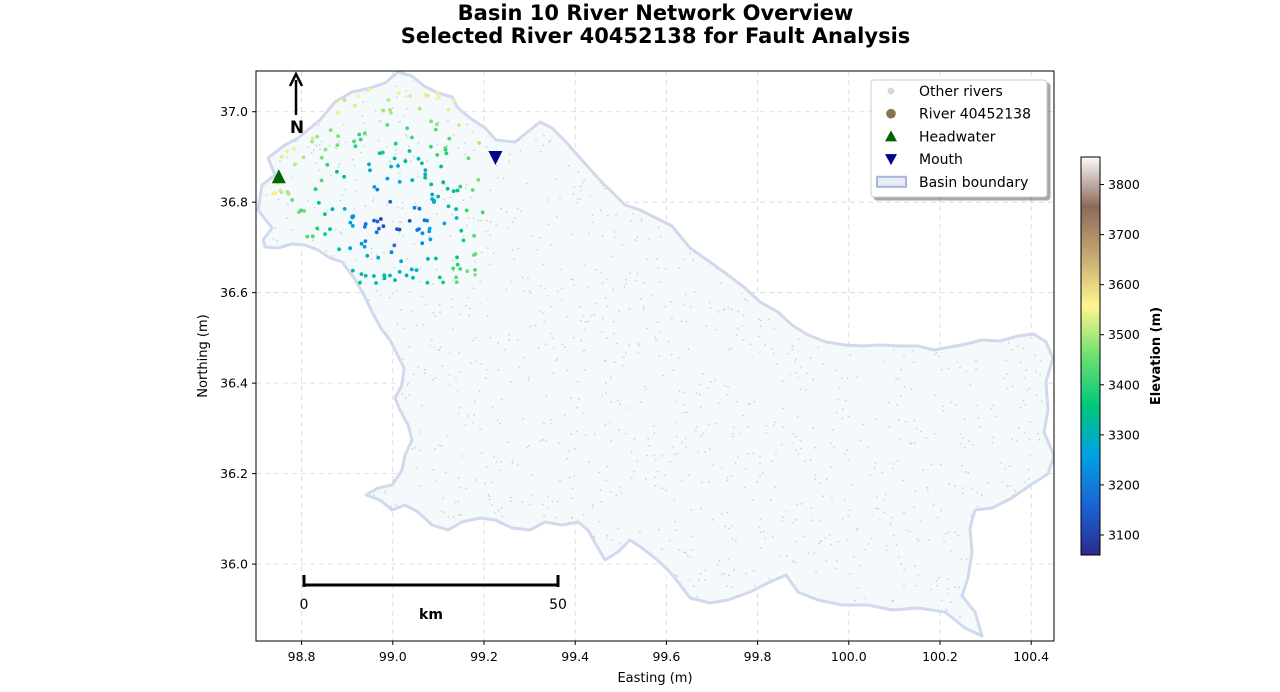  I want to click on legend-entry: Mouth, so click(924, 160).